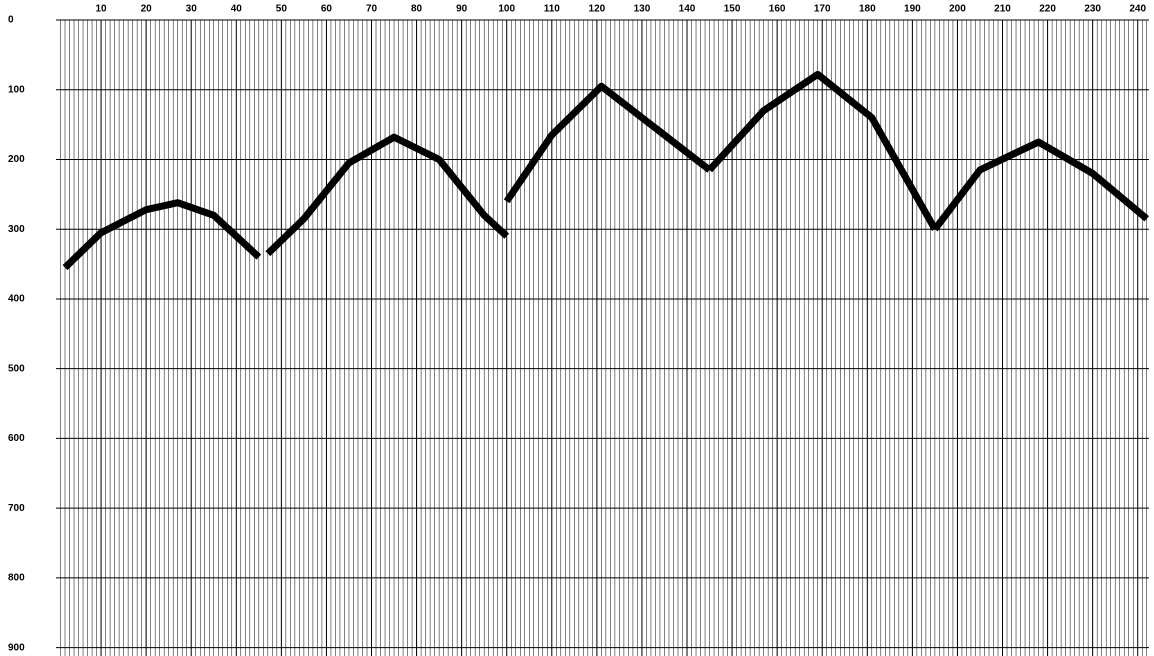 Image resolution: width=1154 pixels, height=656 pixels. What do you see at coordinates (1002, 9) in the screenshot?
I see `x-tick-label: 210` at bounding box center [1002, 9].